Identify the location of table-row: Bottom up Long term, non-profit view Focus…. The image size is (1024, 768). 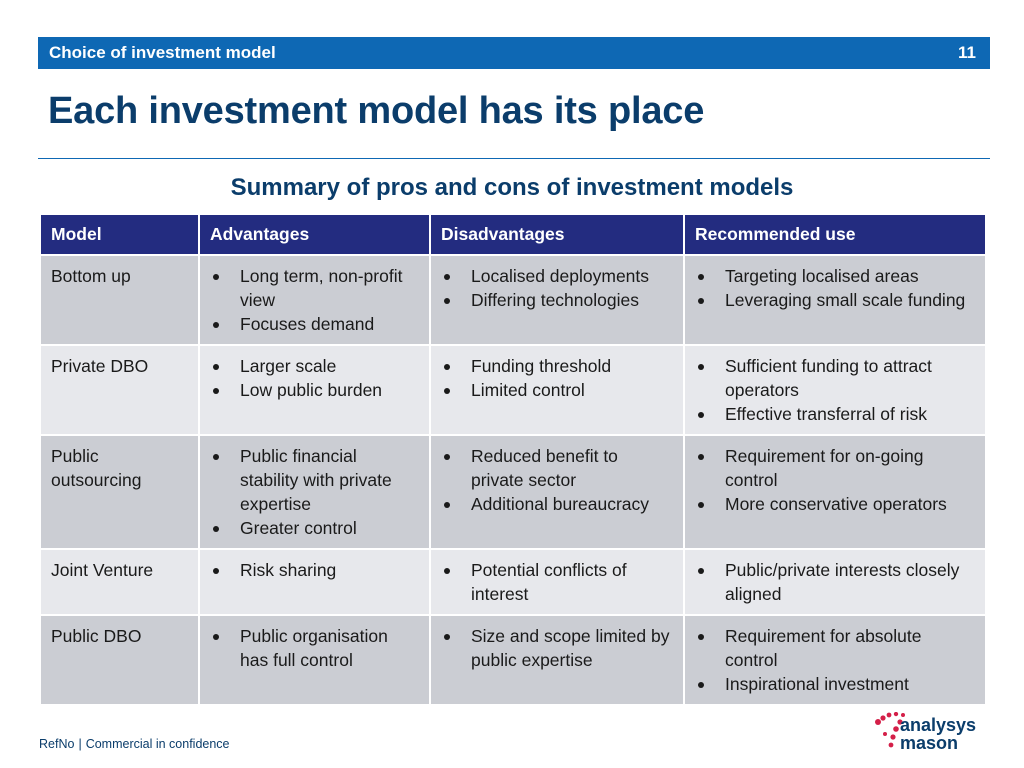
(513, 300).